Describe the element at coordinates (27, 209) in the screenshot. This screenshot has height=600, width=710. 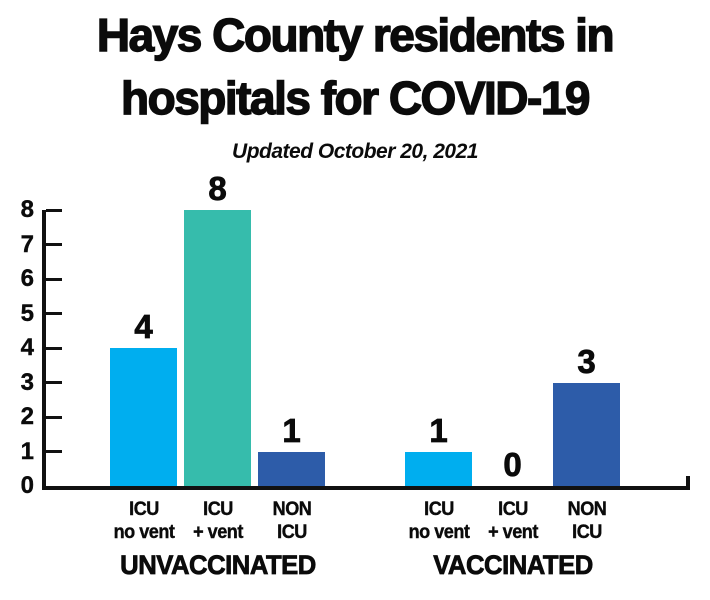
I see `y-axis-tick-label: 8` at that location.